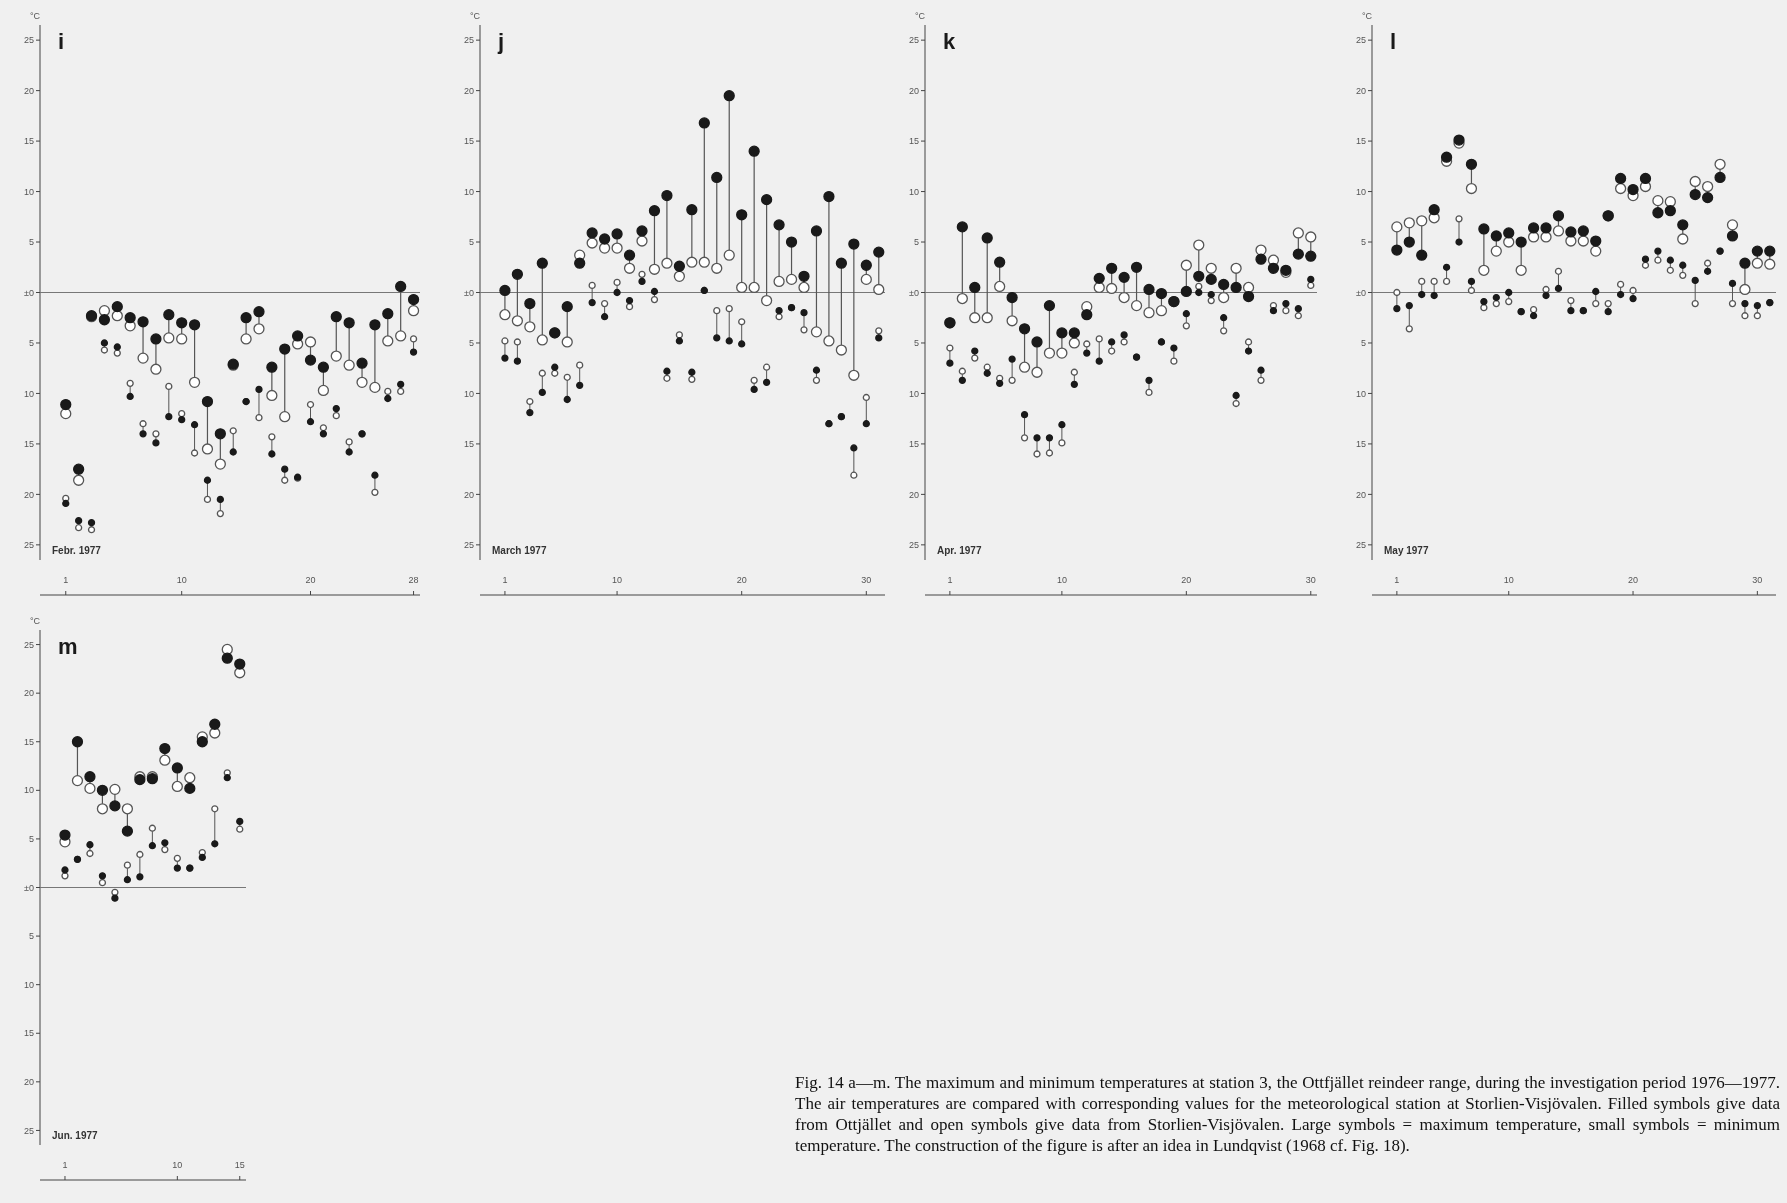 This screenshot has width=1787, height=1203. I want to click on x-axis-title: March 1977, so click(519, 550).